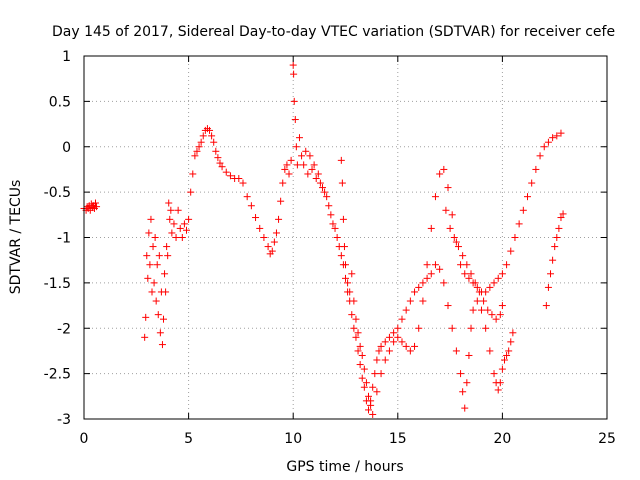 The image size is (640, 480). I want to click on y-tick-label: -1, so click(64, 239).